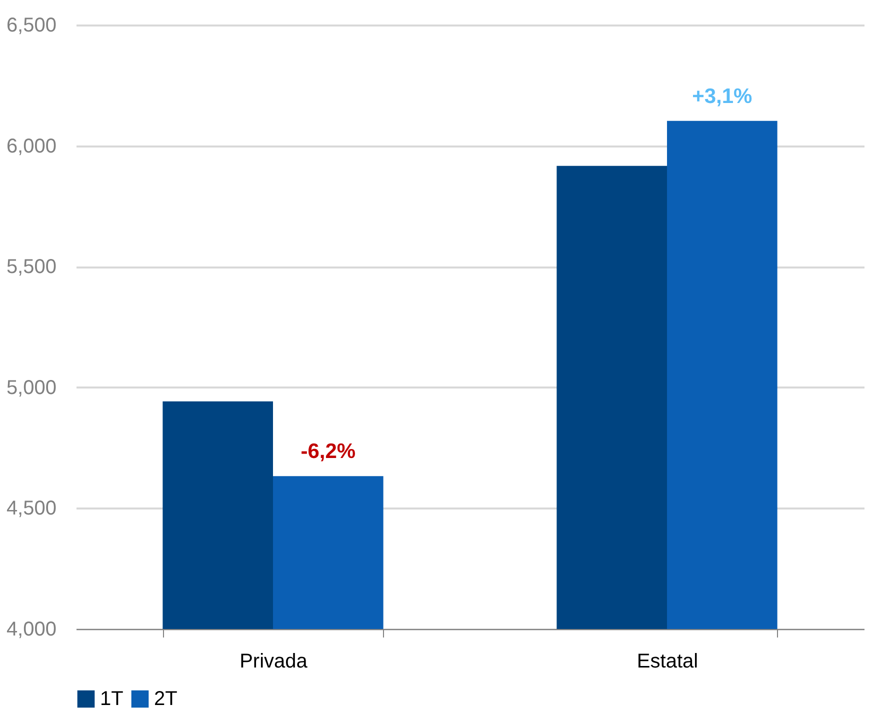 The height and width of the screenshot is (714, 869). What do you see at coordinates (112, 699) in the screenshot?
I see `legend-label: 1T` at bounding box center [112, 699].